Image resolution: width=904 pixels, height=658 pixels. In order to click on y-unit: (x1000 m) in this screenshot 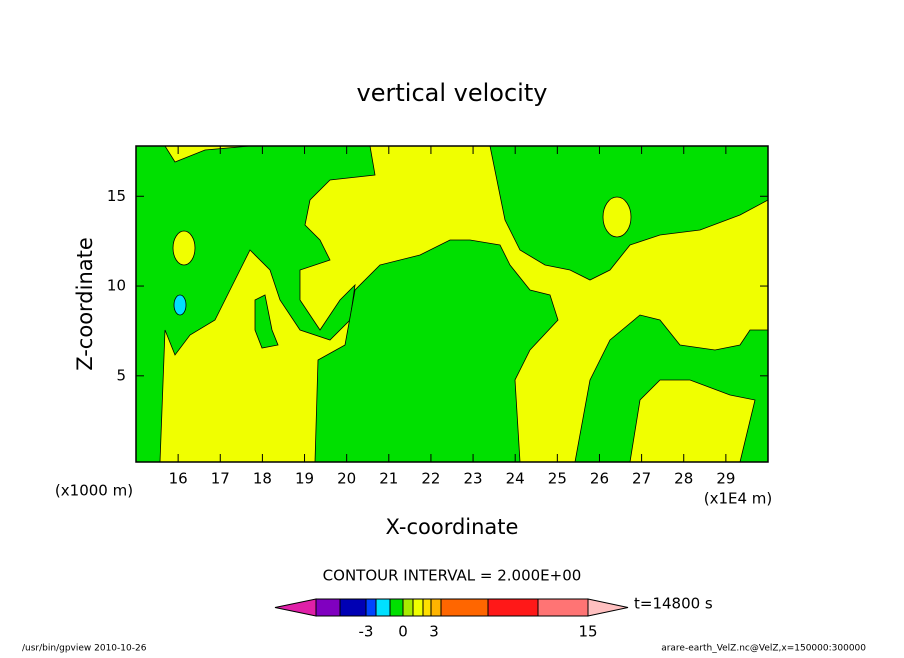, I will do `click(94, 491)`.